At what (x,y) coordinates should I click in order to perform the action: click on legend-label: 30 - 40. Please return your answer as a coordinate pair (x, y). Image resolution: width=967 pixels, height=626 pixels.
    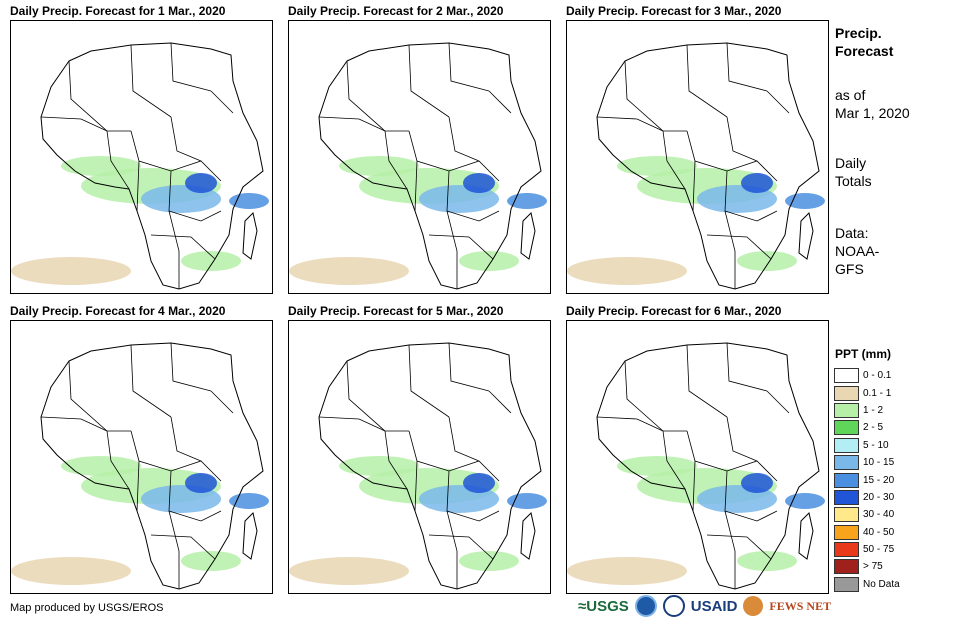
    Looking at the image, I should click on (879, 515).